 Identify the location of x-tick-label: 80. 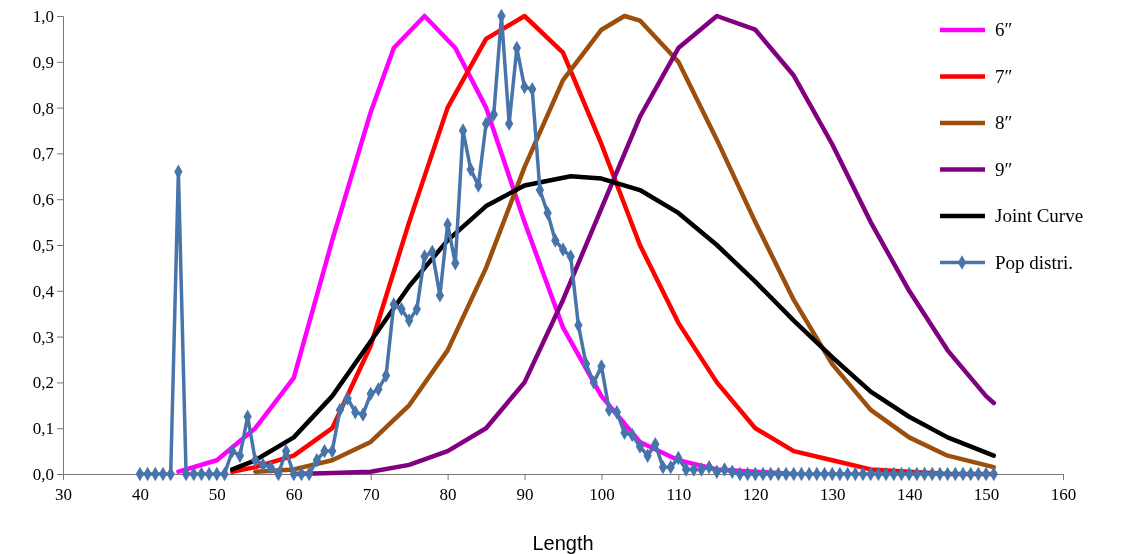
(448, 494).